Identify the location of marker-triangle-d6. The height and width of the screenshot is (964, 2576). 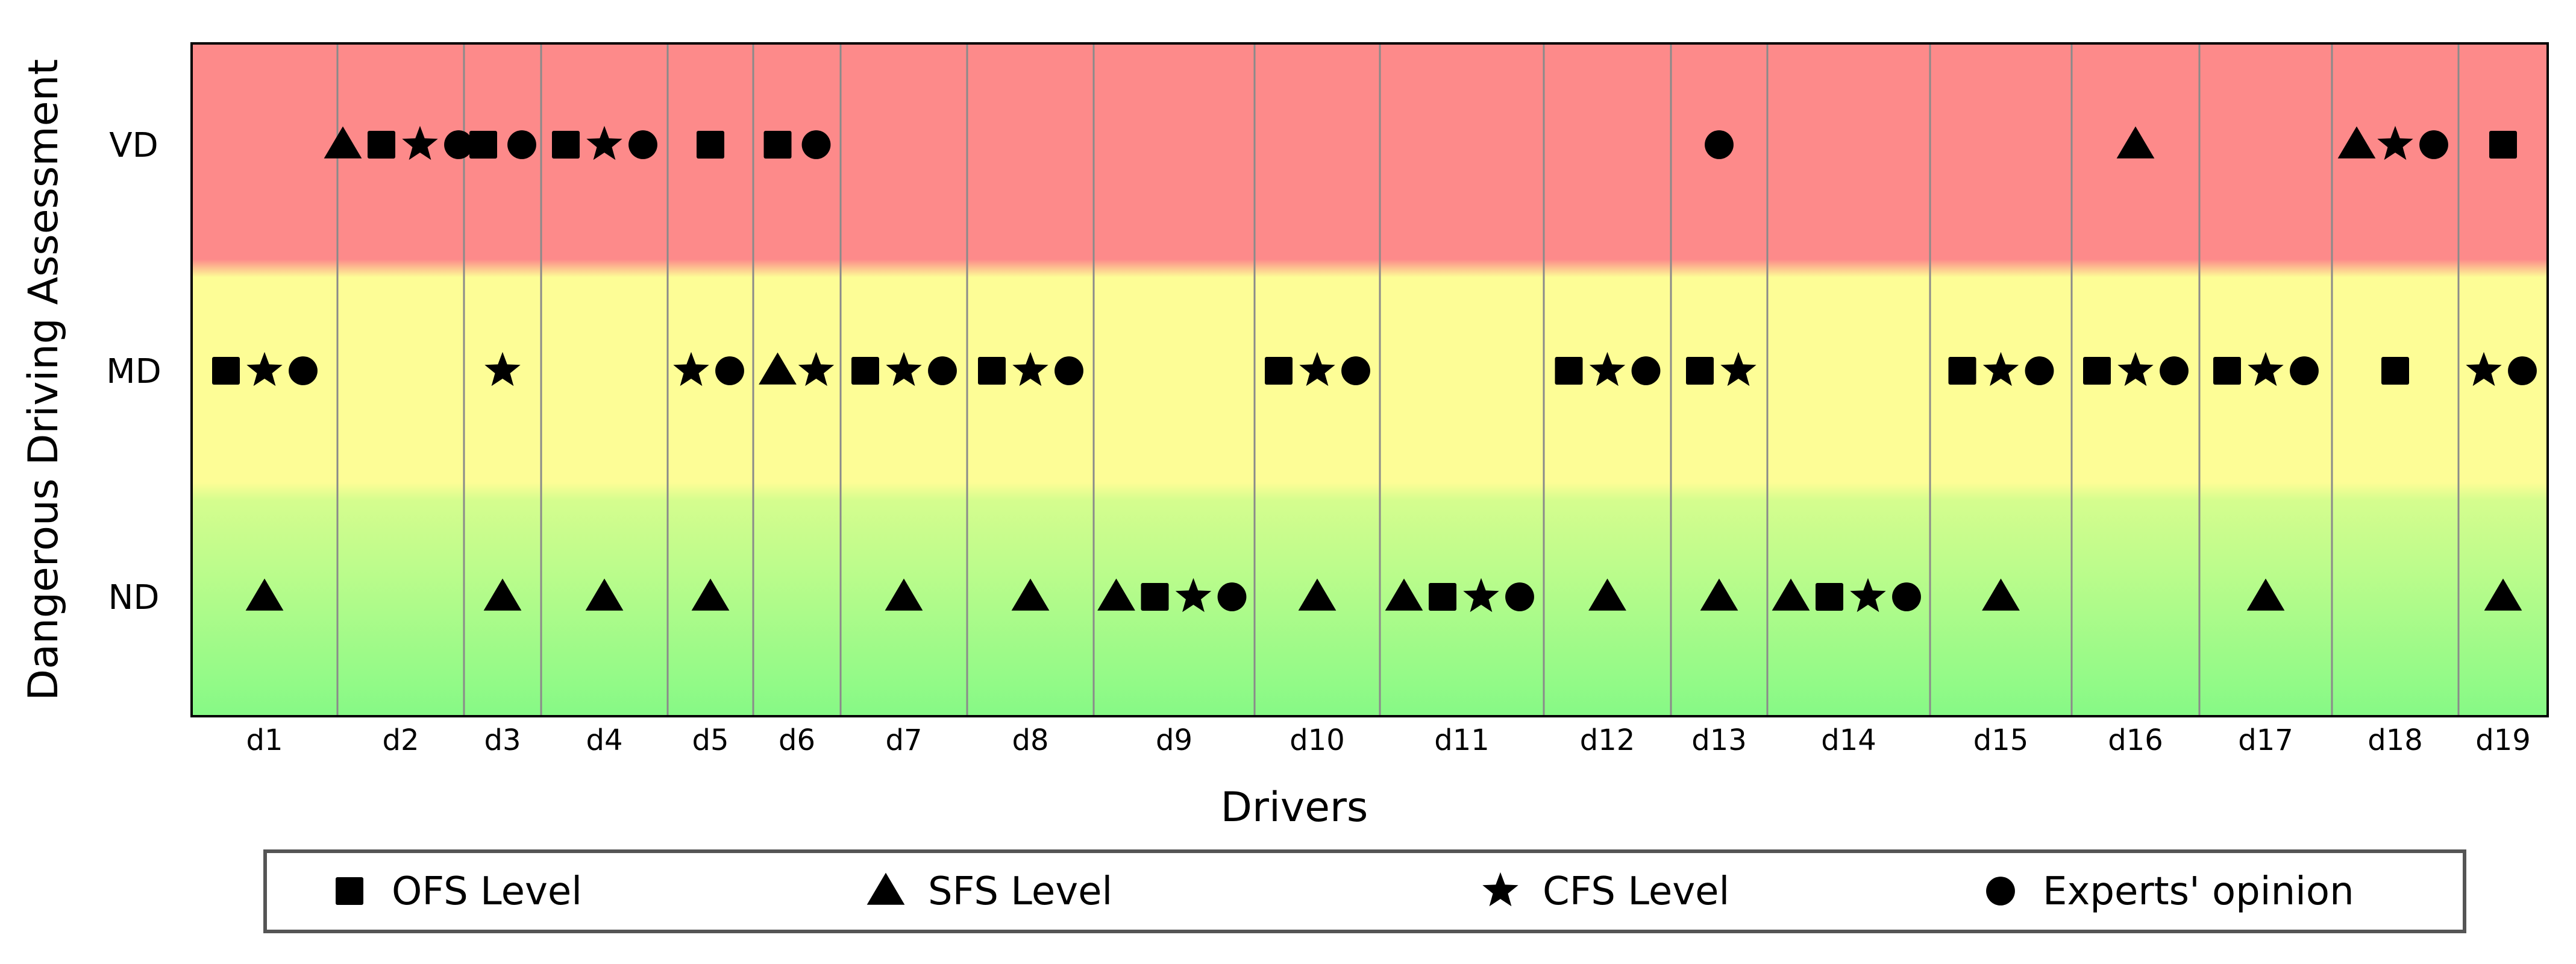
(778, 369).